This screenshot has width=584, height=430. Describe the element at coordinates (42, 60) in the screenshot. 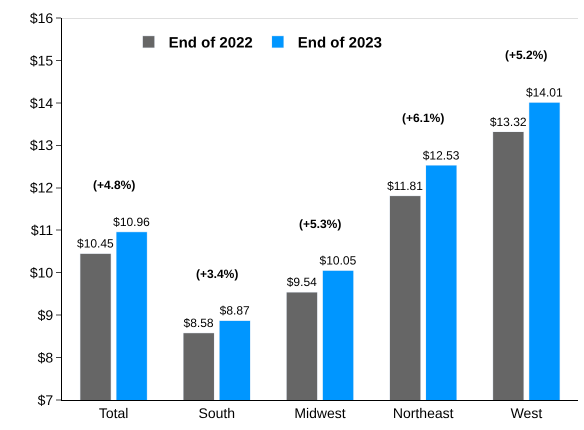

I see `y-tick-label: $15` at that location.